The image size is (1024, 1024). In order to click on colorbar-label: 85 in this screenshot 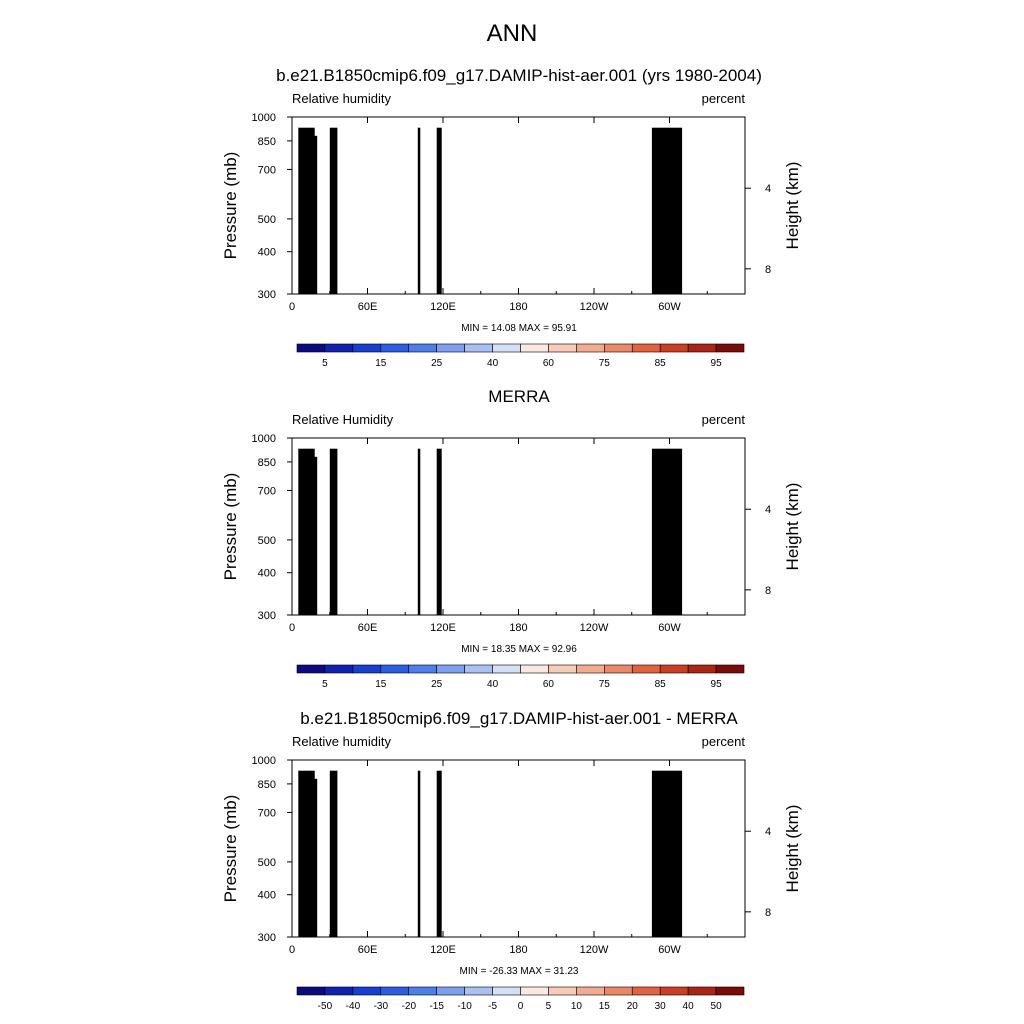, I will do `click(661, 363)`.